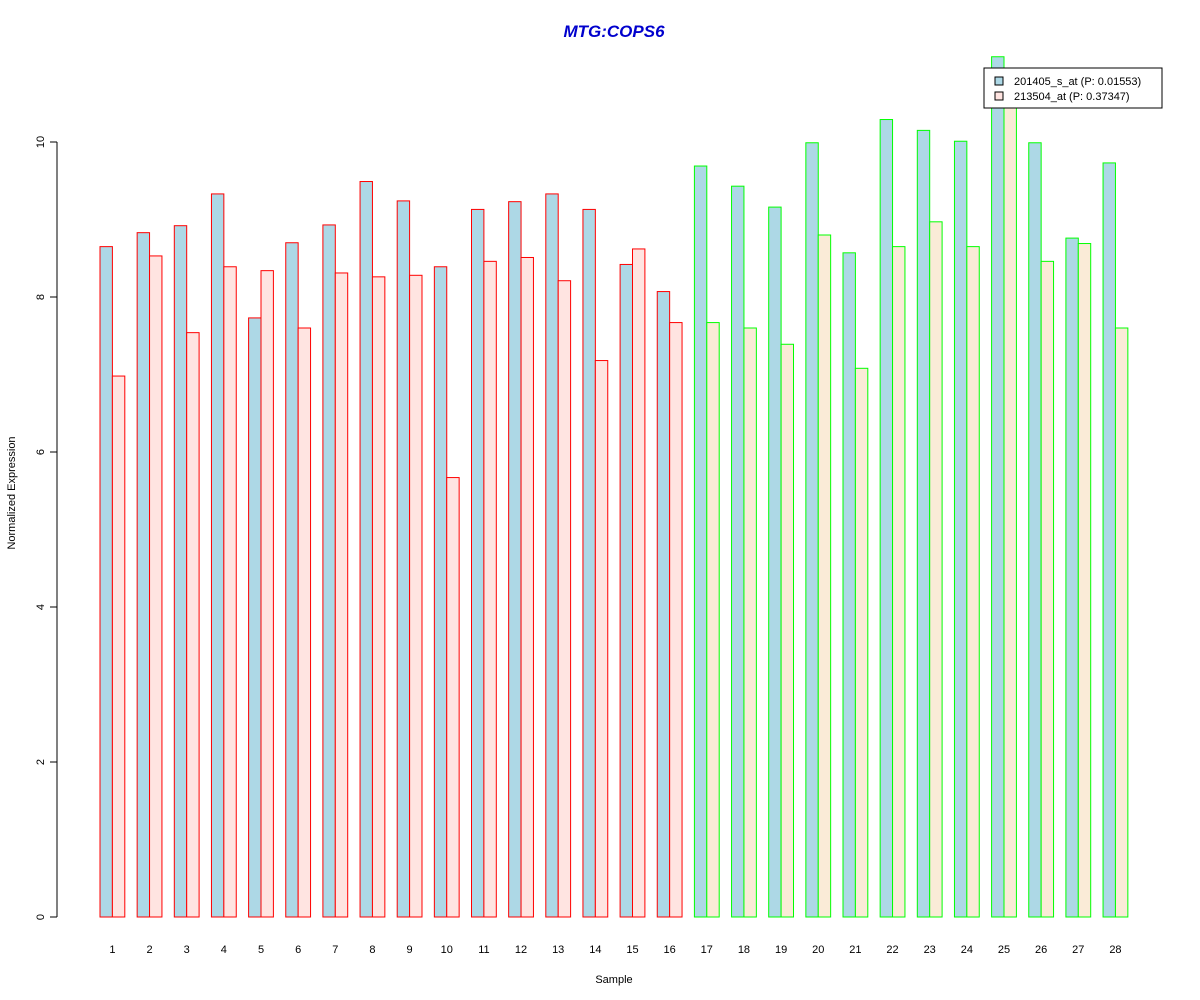  Describe the element at coordinates (892, 950) in the screenshot. I see `x-tick-label-22: 22` at that location.